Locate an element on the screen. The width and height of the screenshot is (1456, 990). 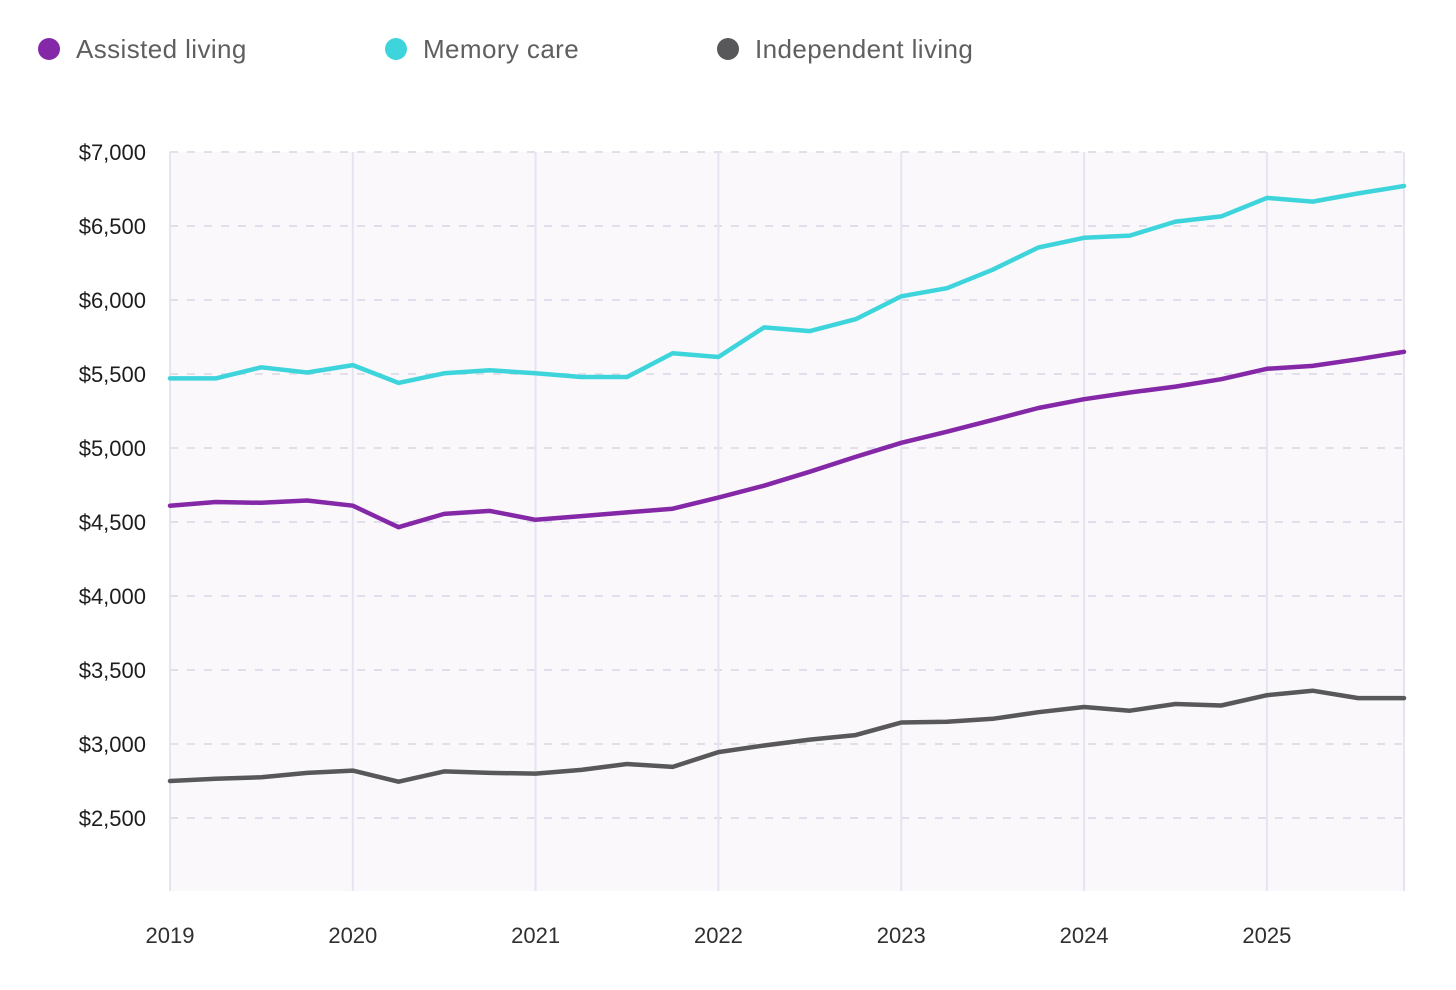
y-tick-label: $4,500 is located at coordinates (112, 522).